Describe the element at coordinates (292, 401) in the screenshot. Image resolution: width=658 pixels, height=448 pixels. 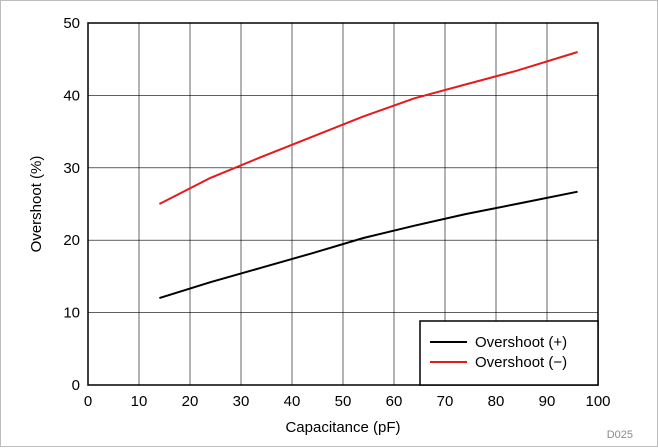
I see `x-tick-label: 40` at that location.